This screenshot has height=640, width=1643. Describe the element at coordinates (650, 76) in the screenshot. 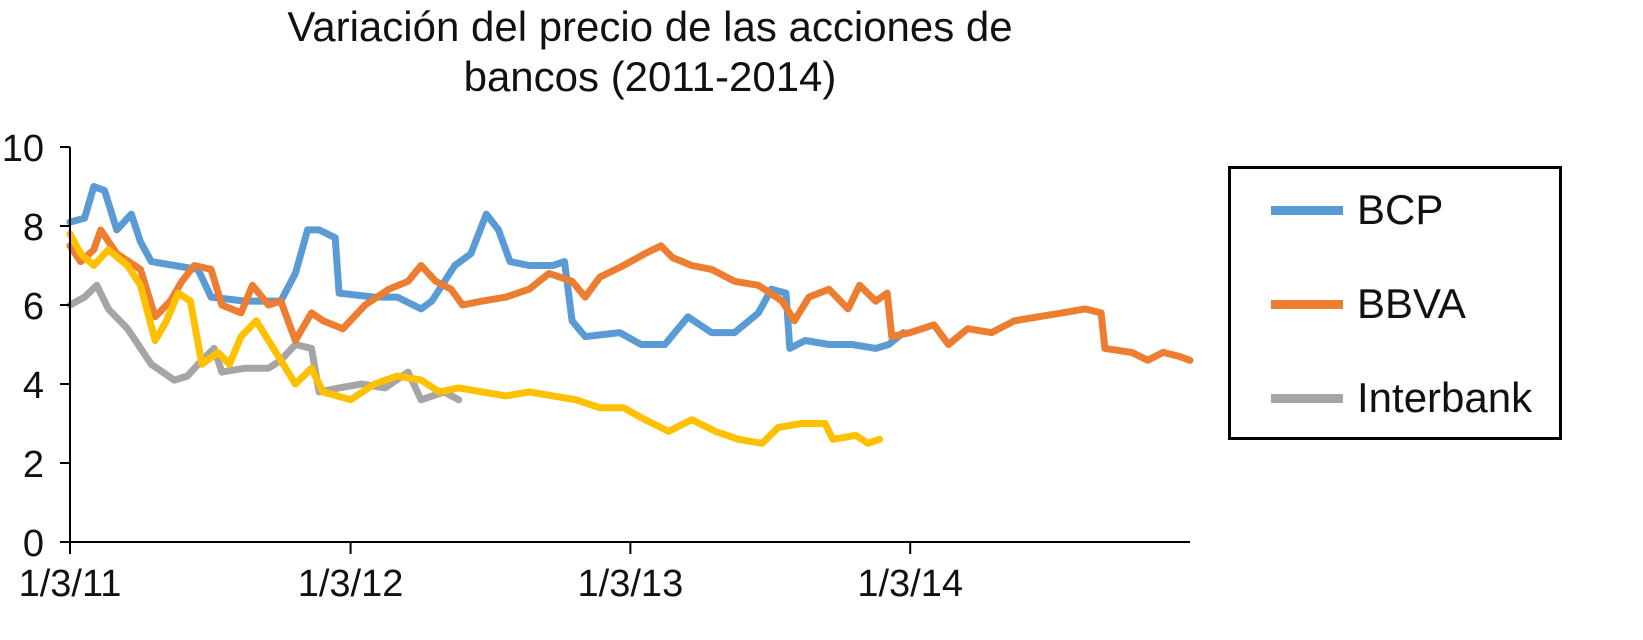

I see `chart-title-line-2: bancos (2011-2014)` at that location.